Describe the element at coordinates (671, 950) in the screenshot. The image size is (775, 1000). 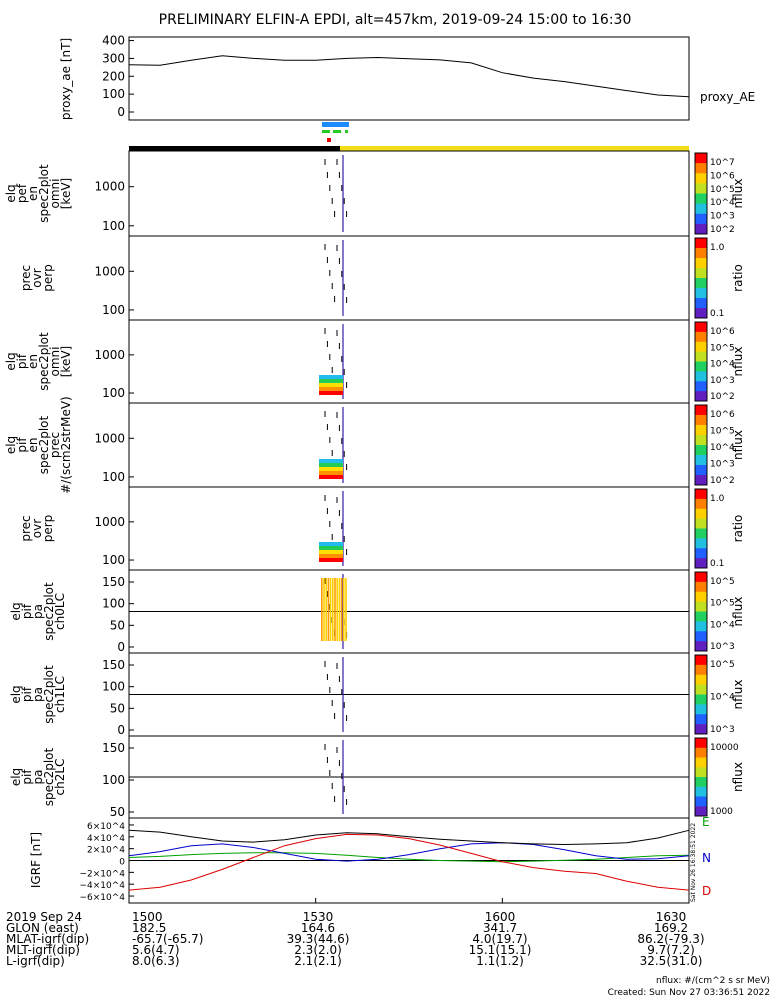
I see `footer-value: 9.7(7.2)` at that location.